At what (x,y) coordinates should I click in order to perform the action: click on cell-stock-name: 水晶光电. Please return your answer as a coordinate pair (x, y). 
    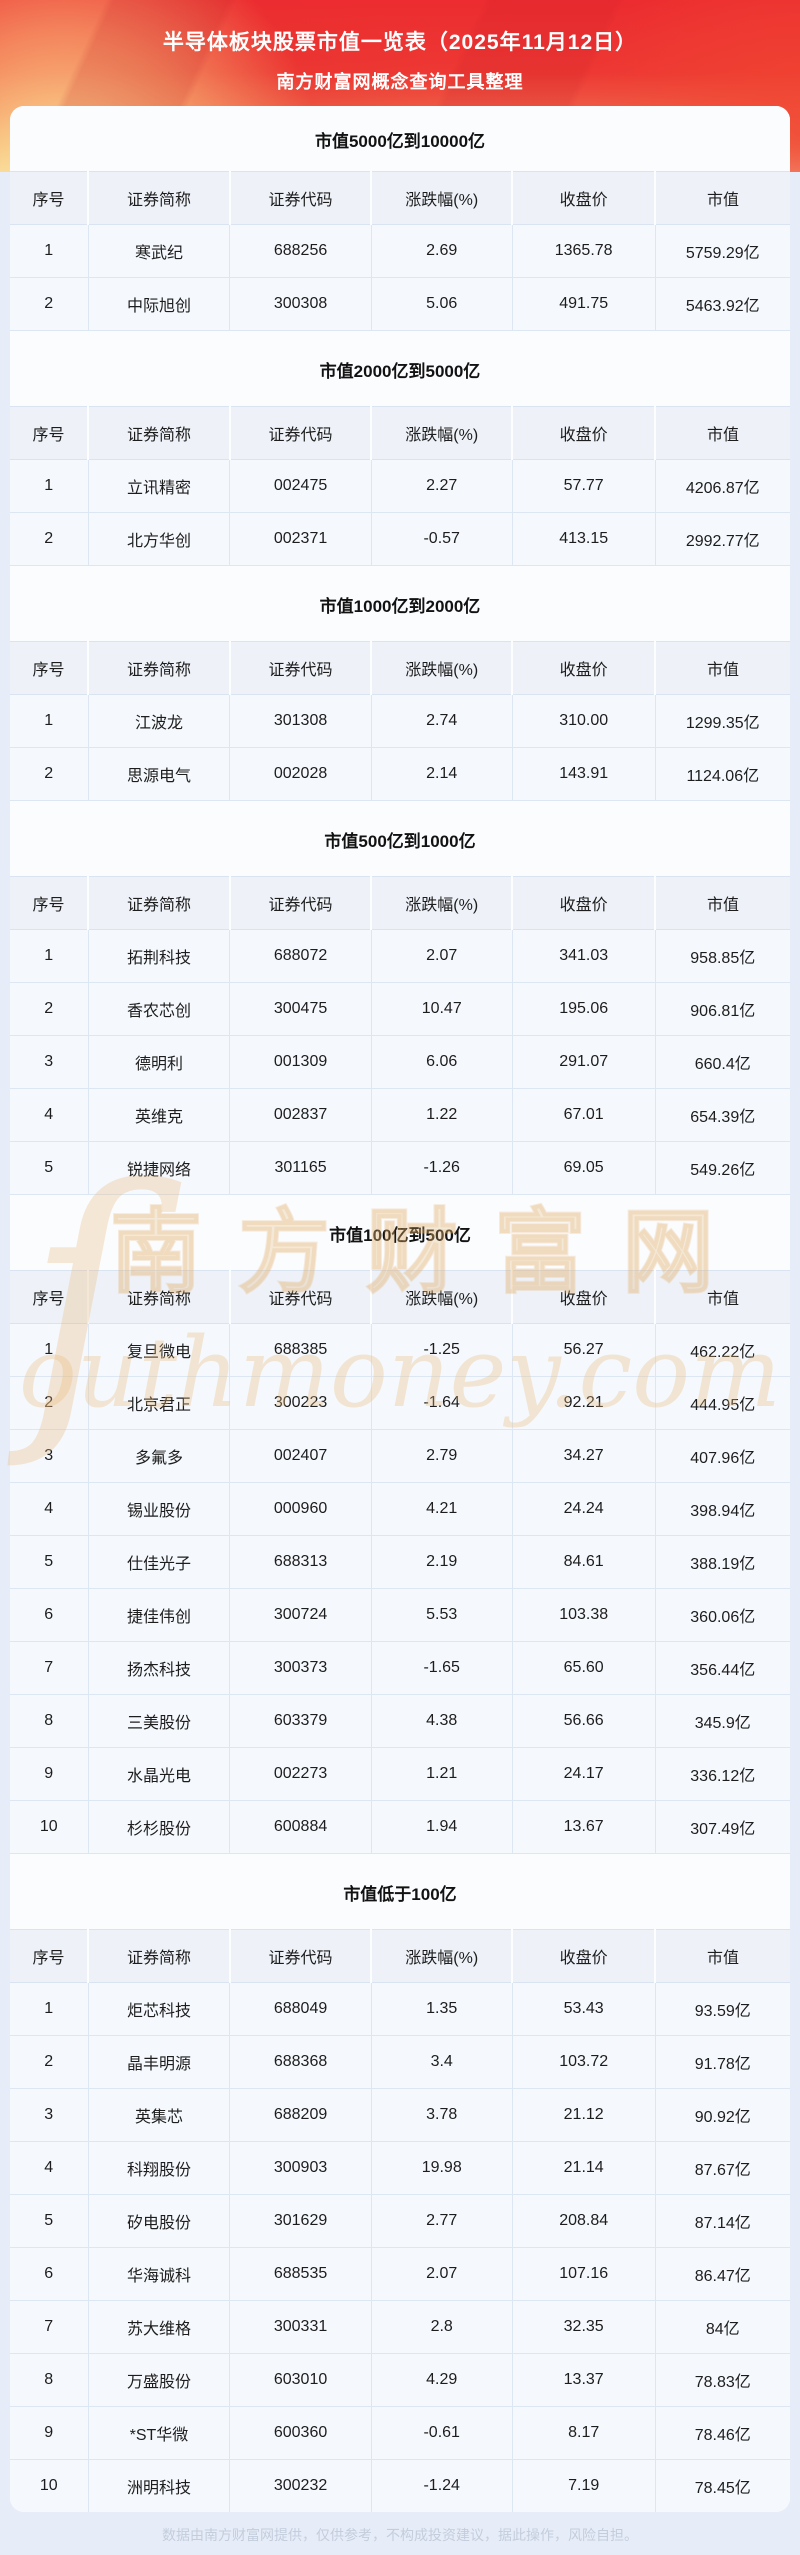
    Looking at the image, I should click on (158, 1774).